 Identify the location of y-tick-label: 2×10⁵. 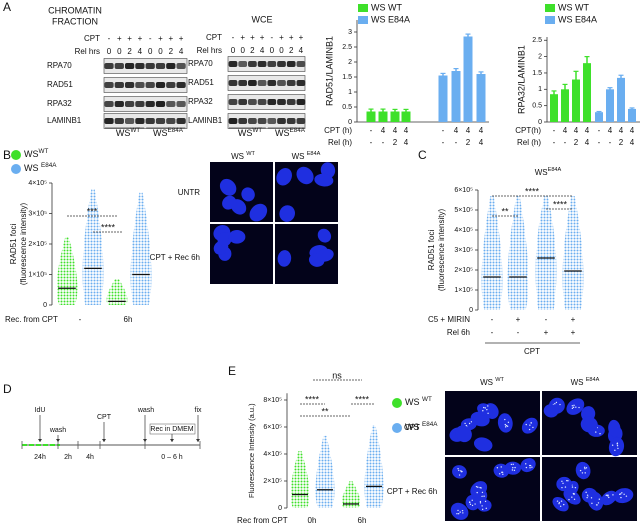
(272, 481).